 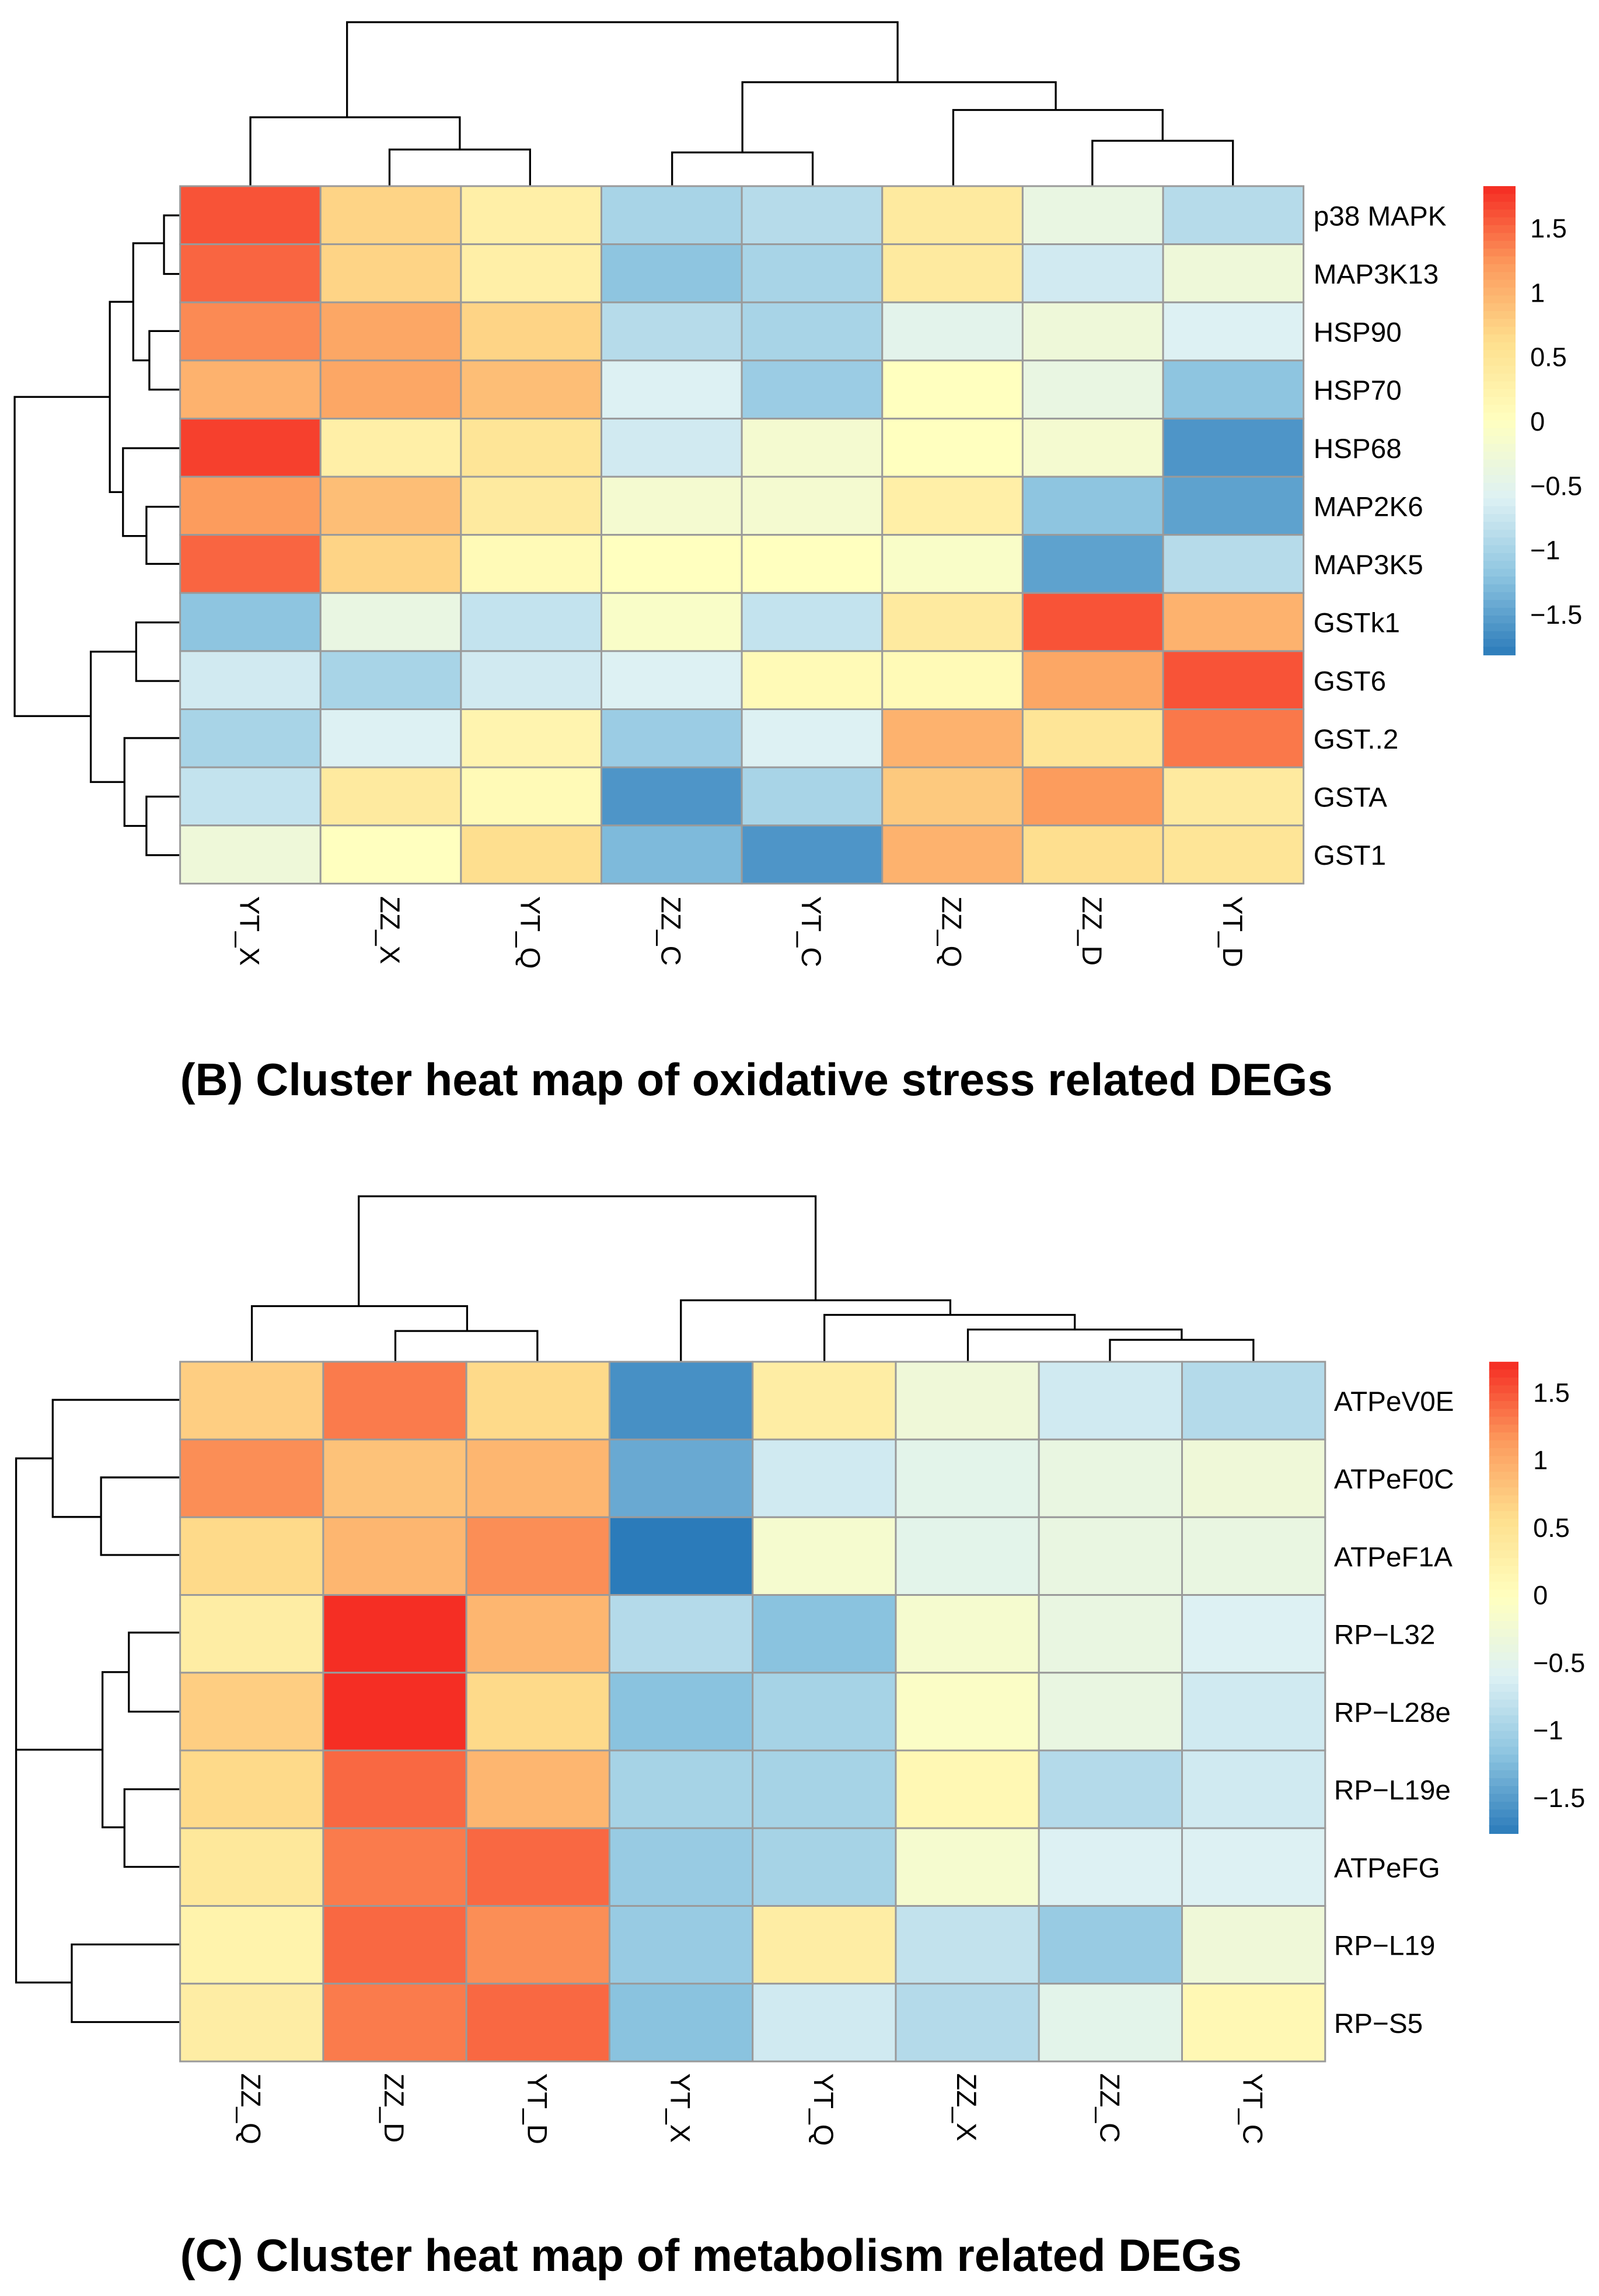 What do you see at coordinates (1552, 1392) in the screenshot?
I see `legend-tick-label: 1.5` at bounding box center [1552, 1392].